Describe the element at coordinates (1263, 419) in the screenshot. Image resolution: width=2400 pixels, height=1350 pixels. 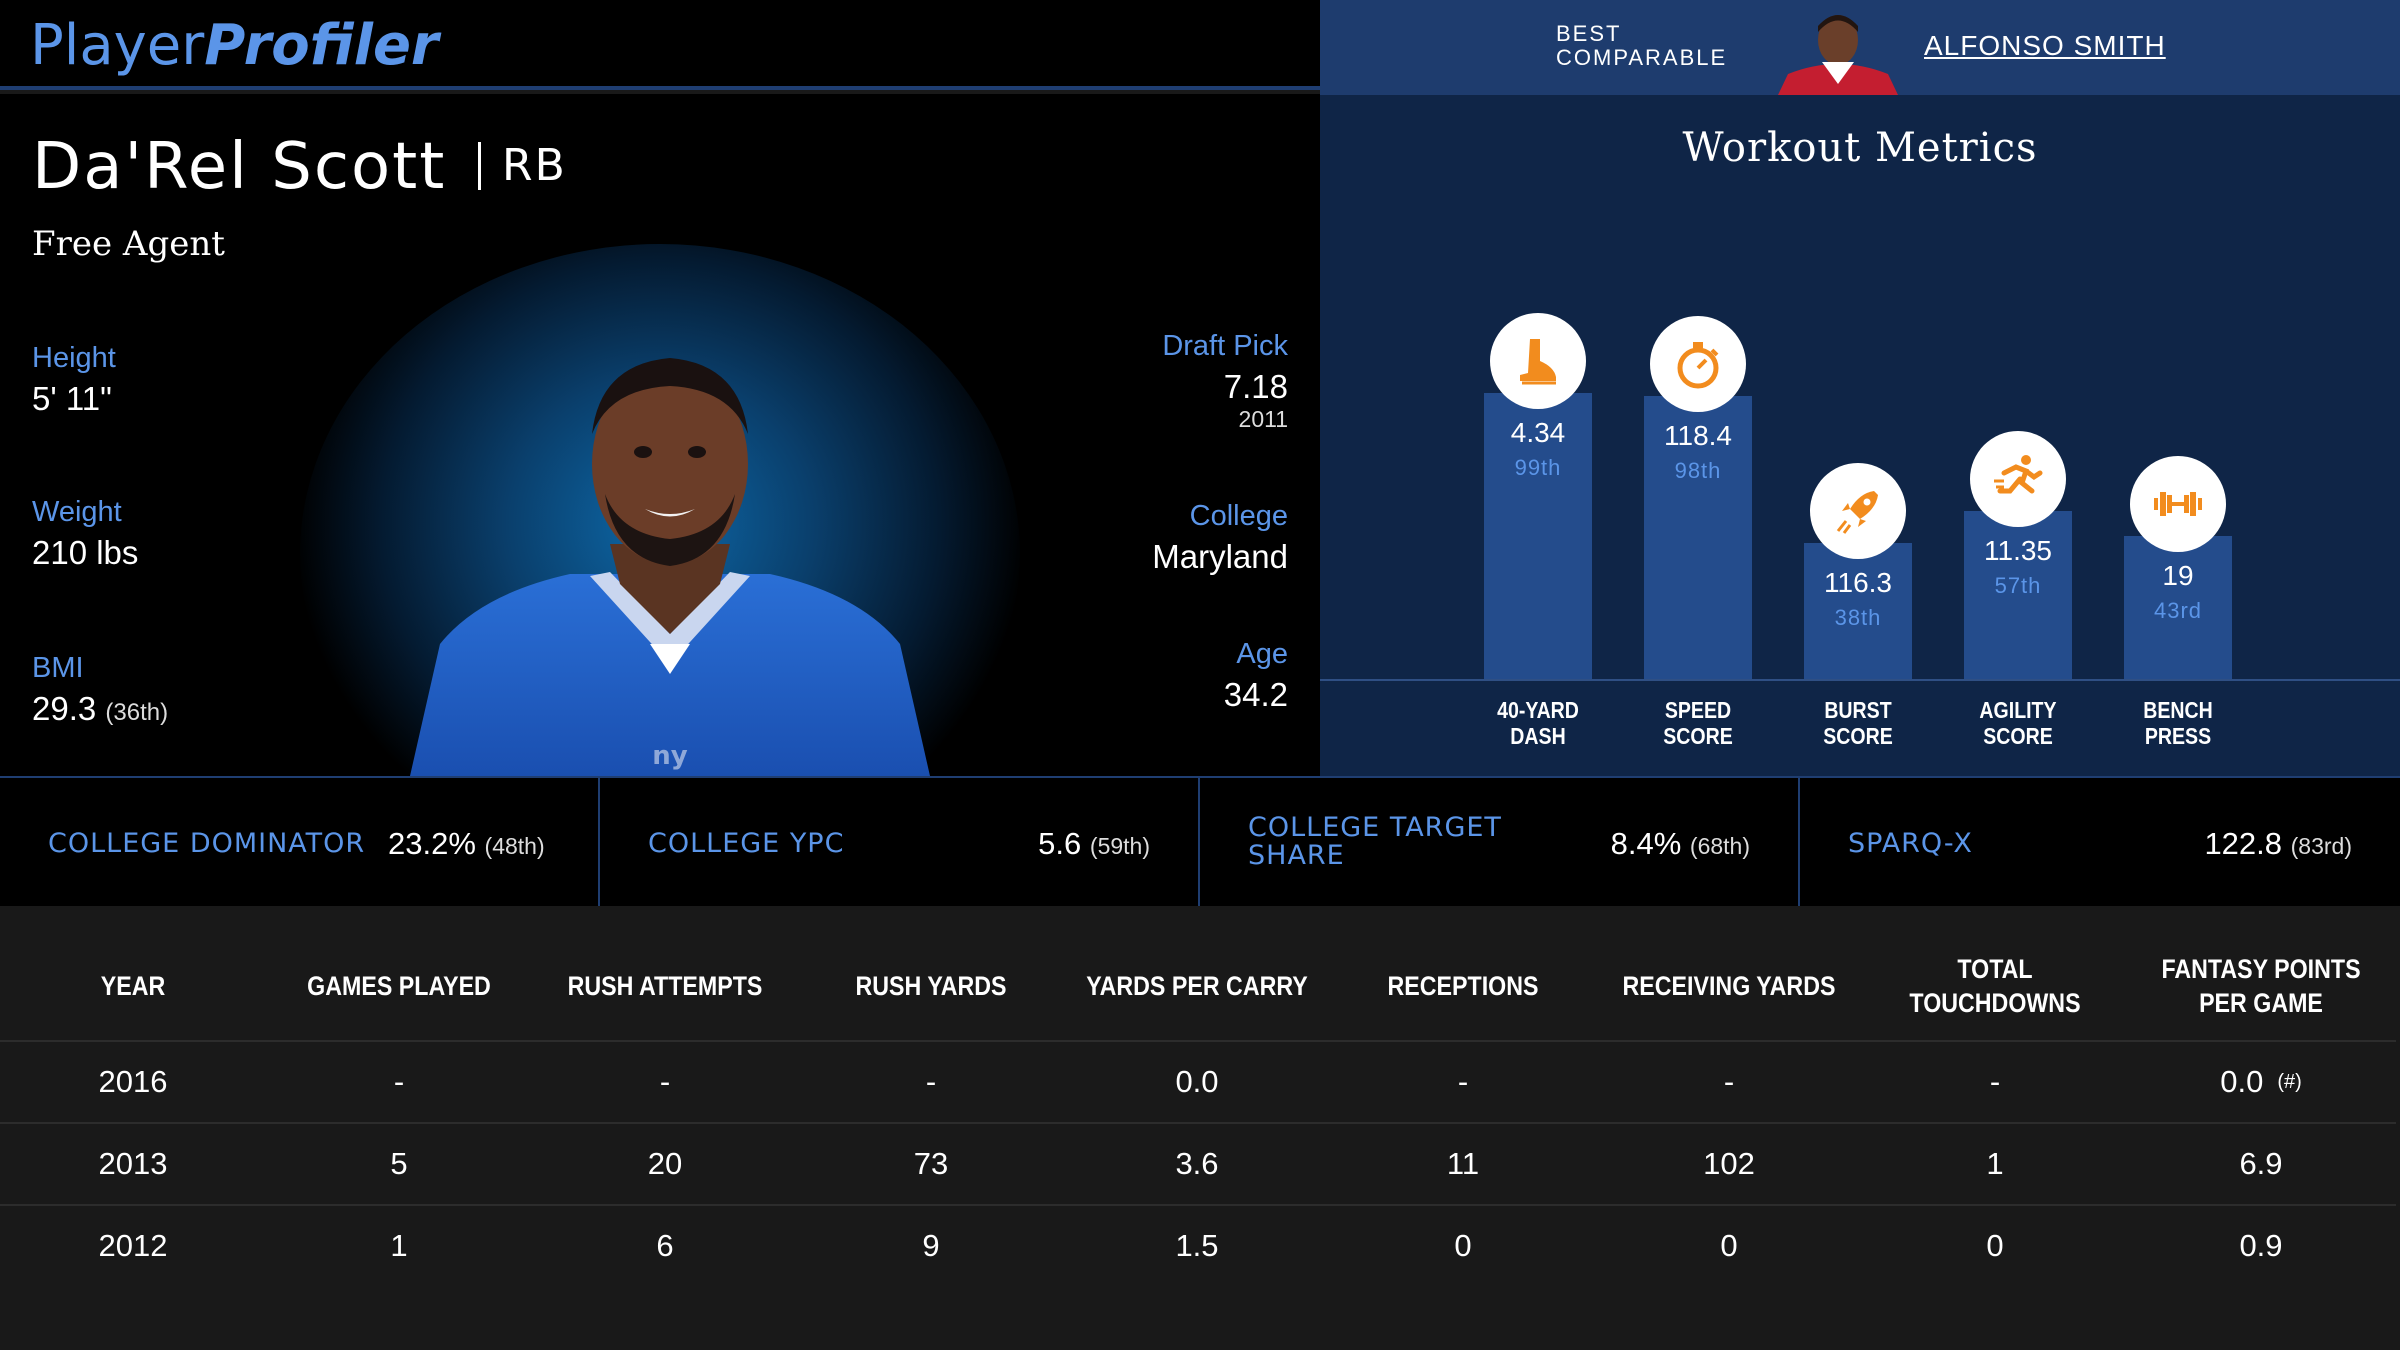
I see `draft-year: 2011` at that location.